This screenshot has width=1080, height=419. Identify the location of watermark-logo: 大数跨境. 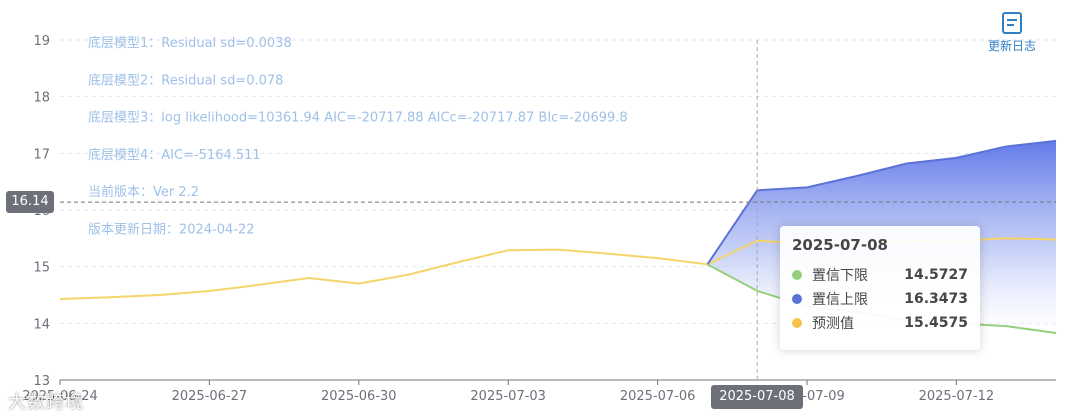
(46, 402).